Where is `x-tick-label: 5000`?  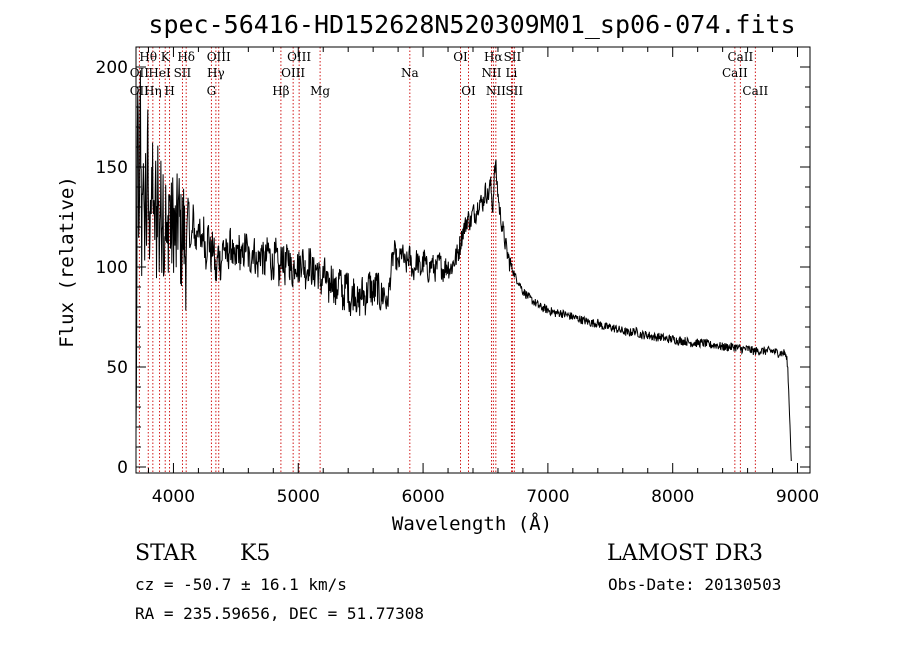 x-tick-label: 5000 is located at coordinates (298, 497).